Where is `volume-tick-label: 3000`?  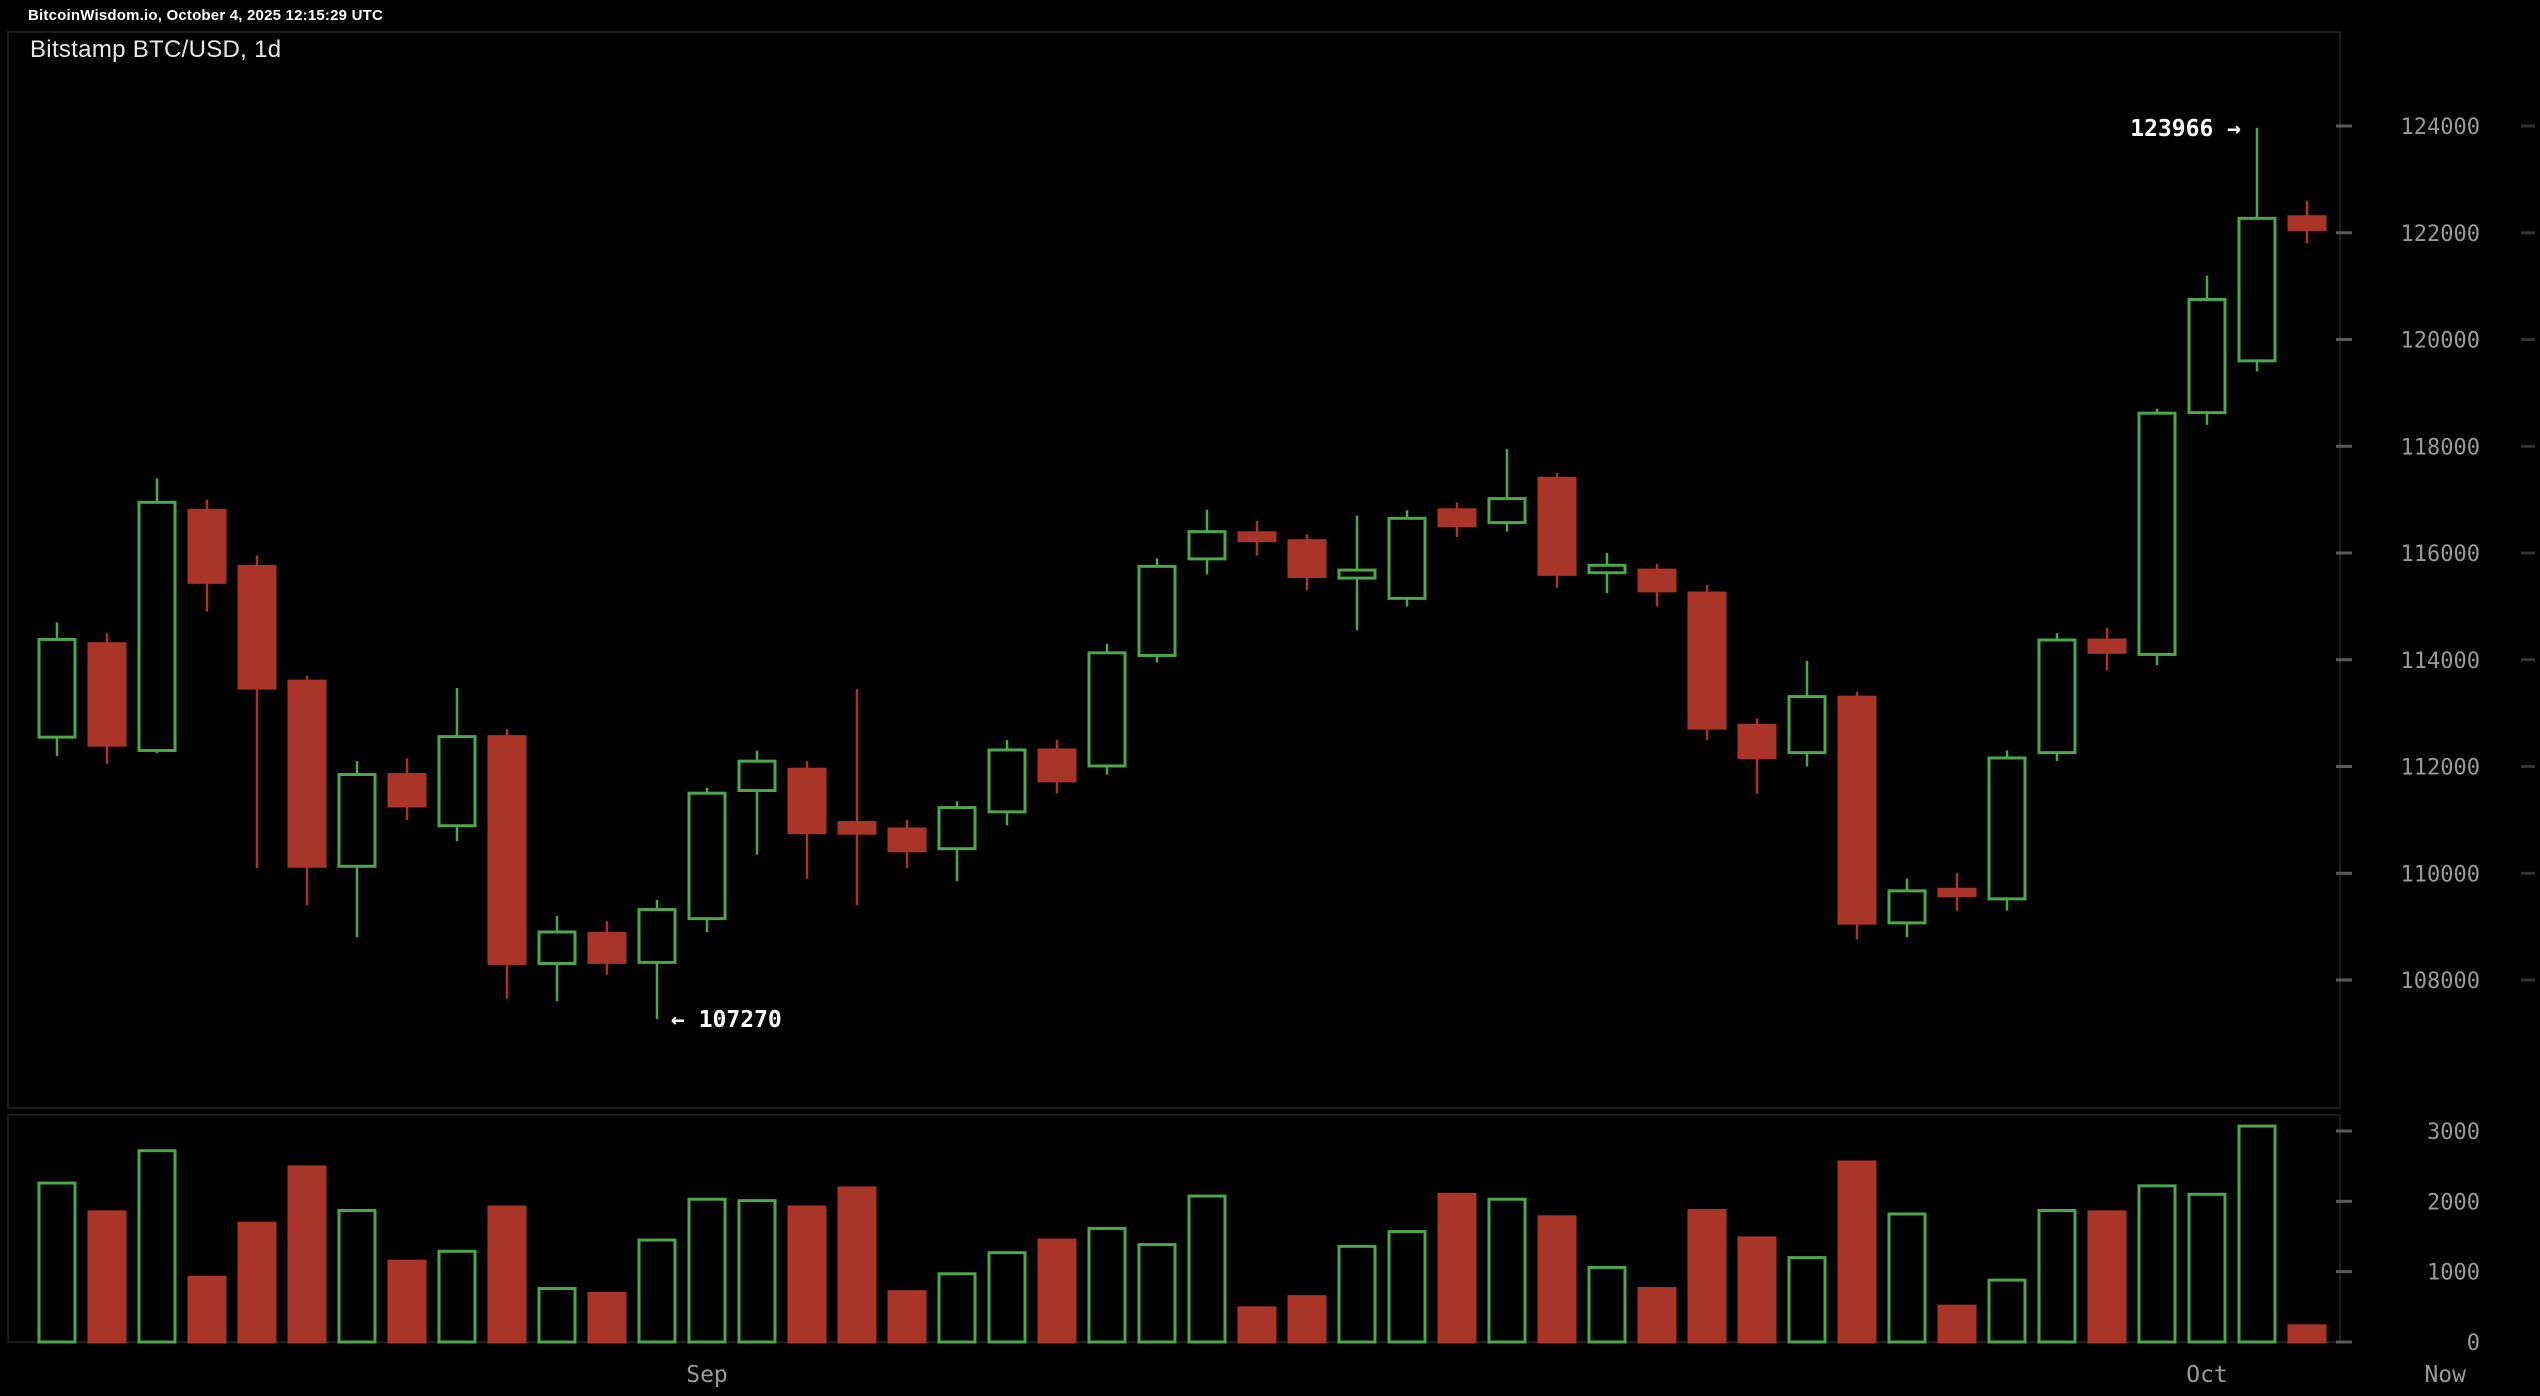 volume-tick-label: 3000 is located at coordinates (2453, 1132).